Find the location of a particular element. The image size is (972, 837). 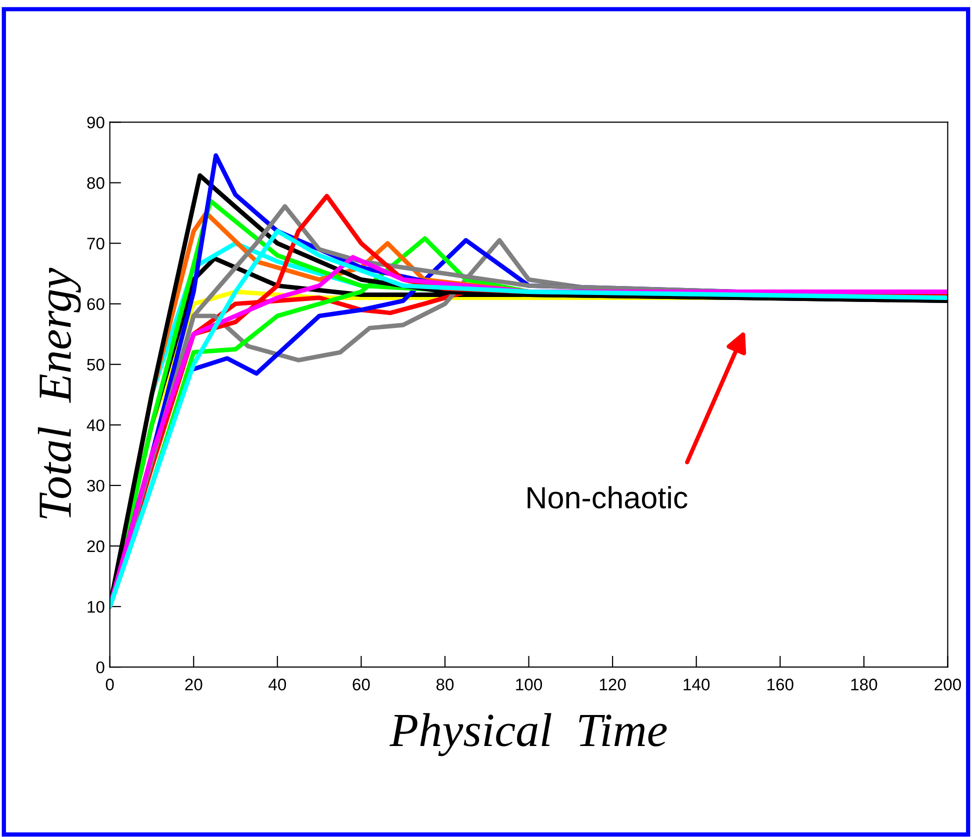

x-tick-label: 140 is located at coordinates (697, 684).